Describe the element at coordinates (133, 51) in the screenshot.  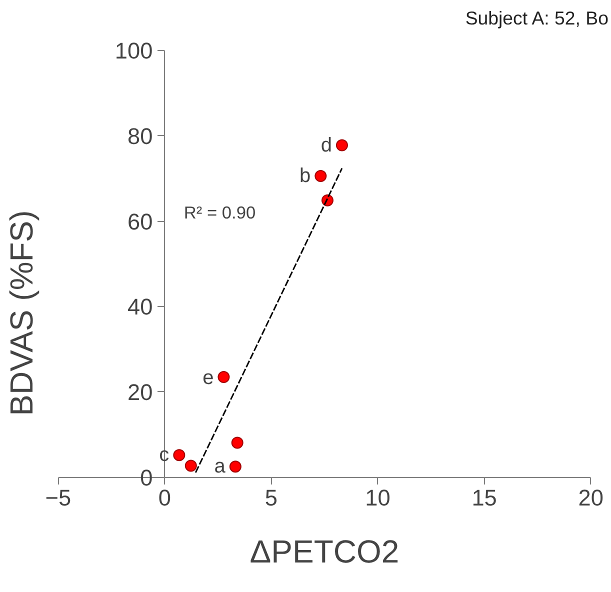
I see `y-tick-label: 100` at that location.